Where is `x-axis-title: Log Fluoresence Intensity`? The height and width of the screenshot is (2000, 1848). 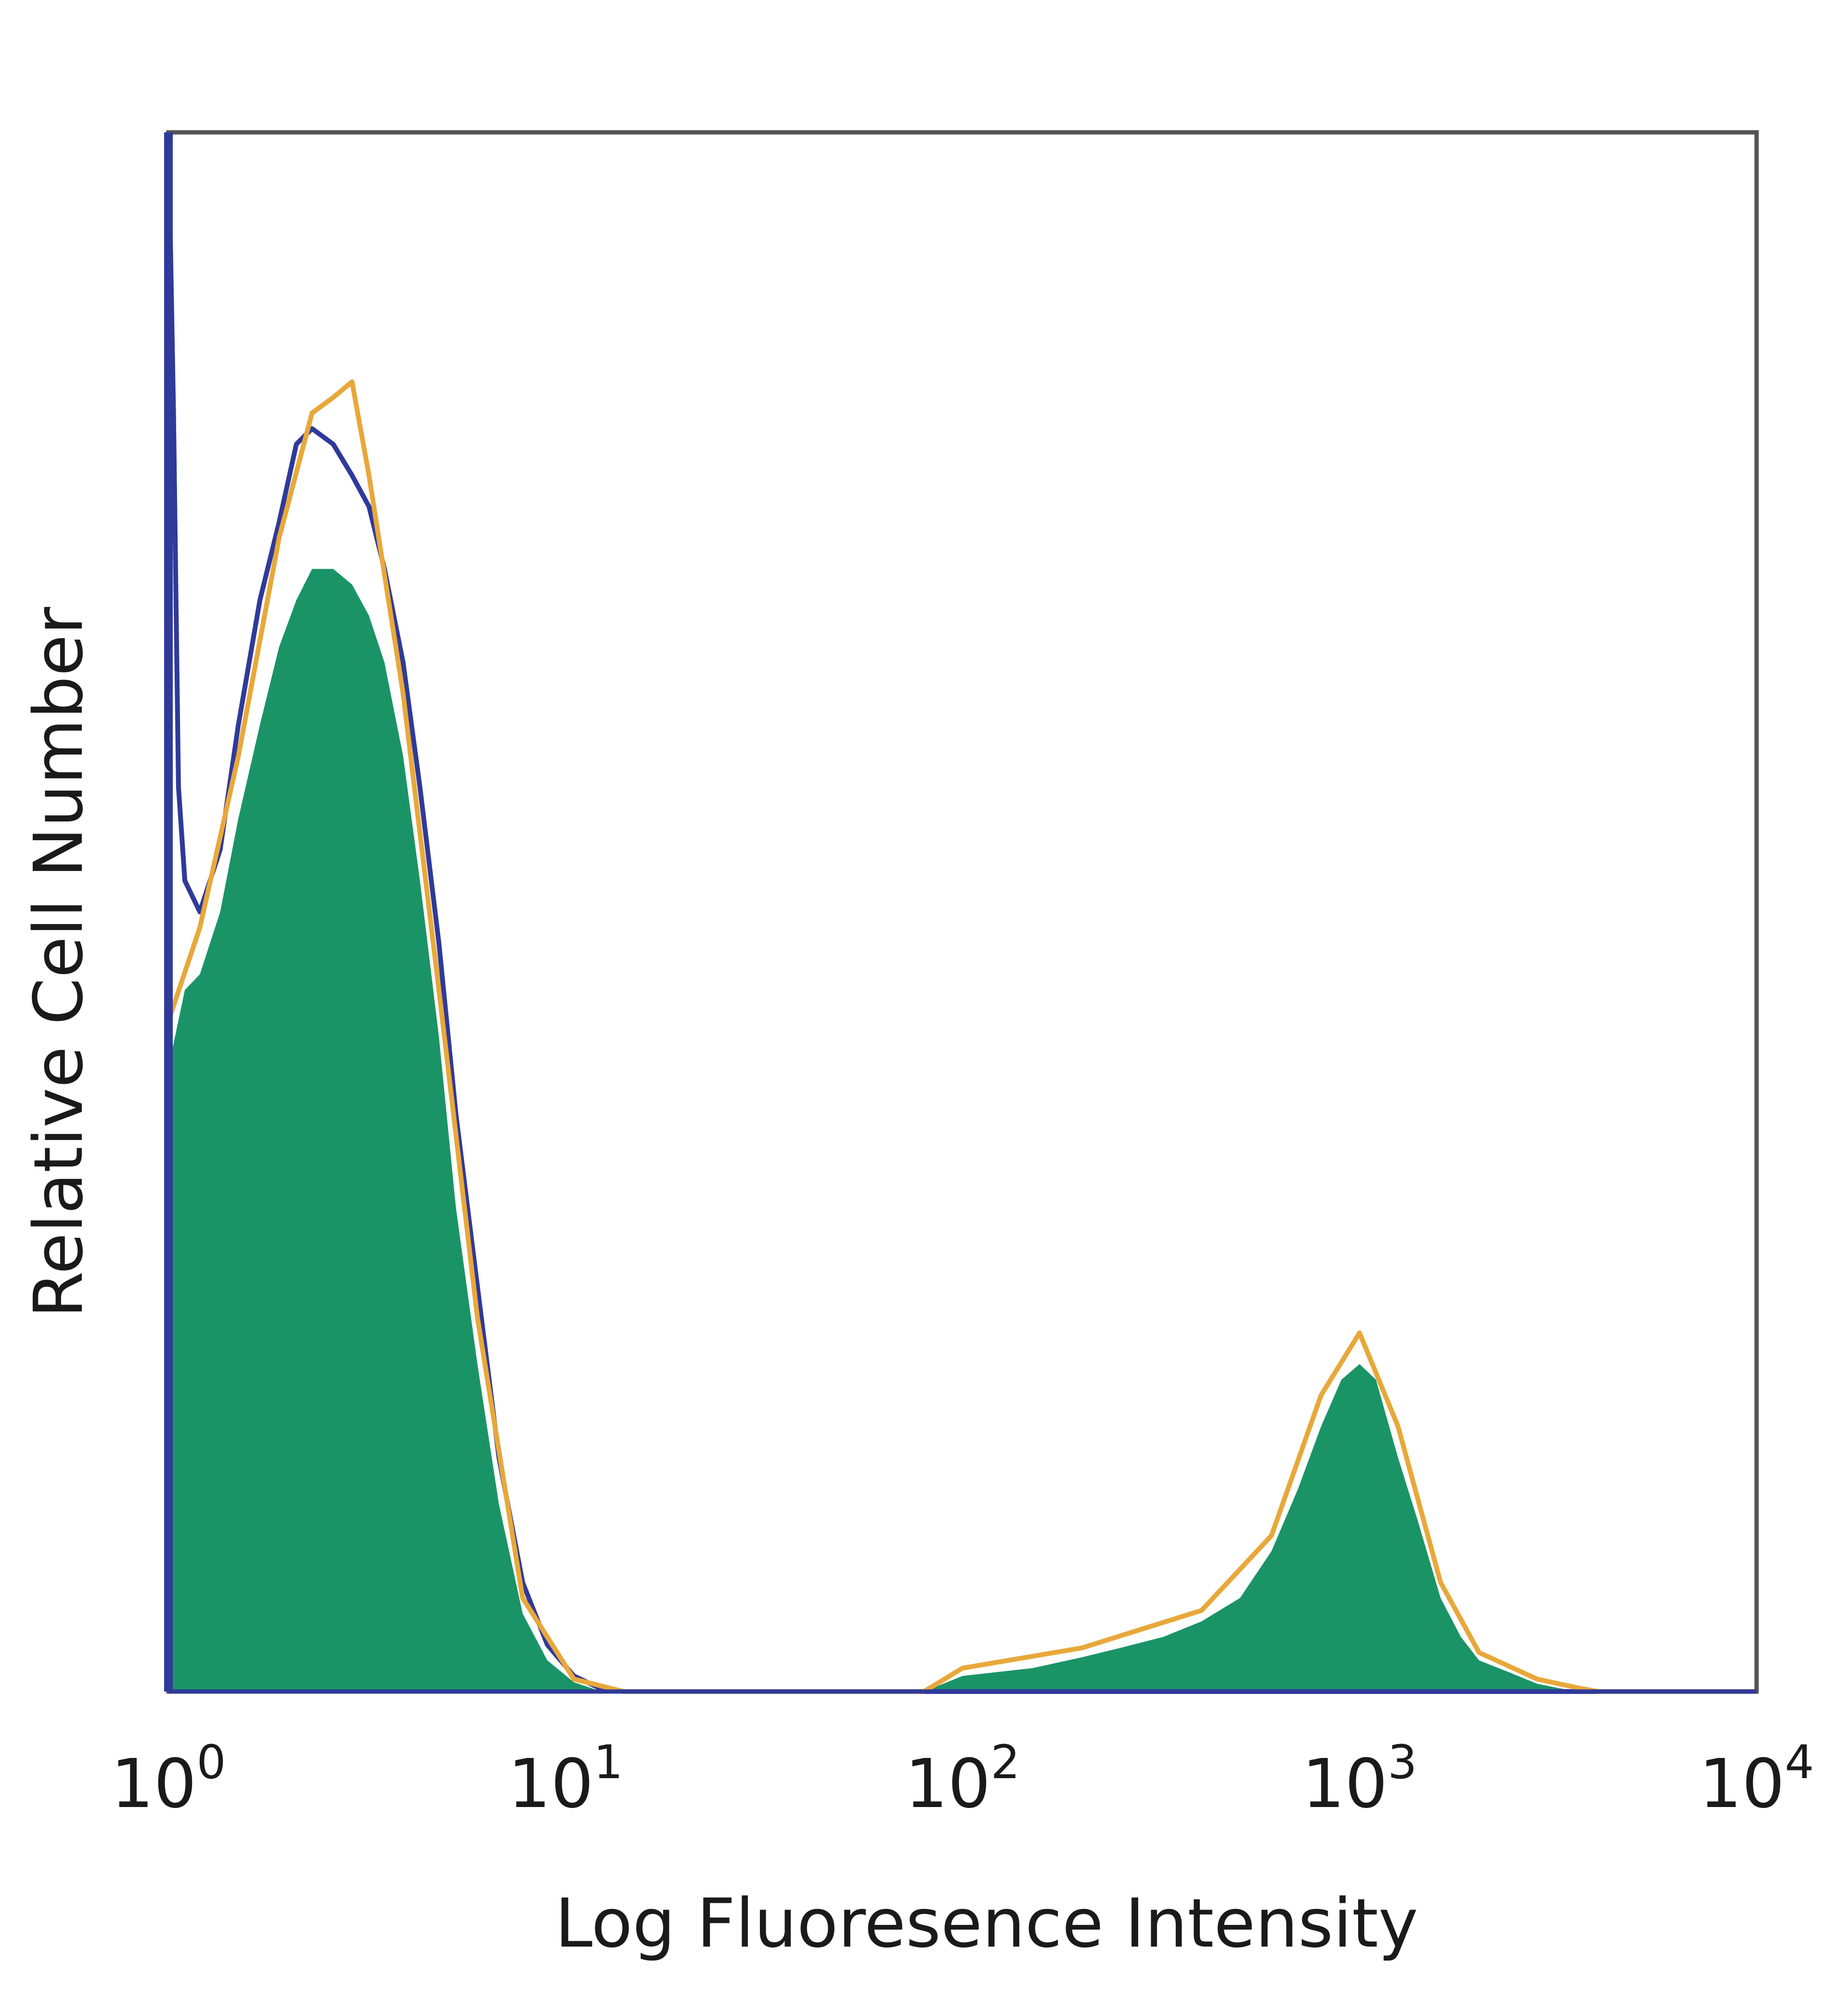
x-axis-title: Log Fluoresence Intensity is located at coordinates (986, 1924).